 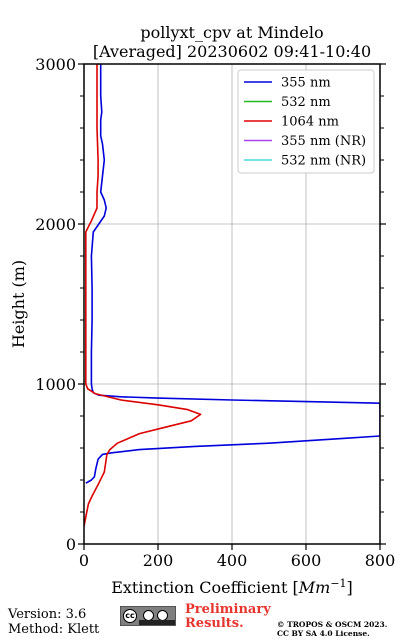 I want to click on legend-box, so click(x=306, y=121).